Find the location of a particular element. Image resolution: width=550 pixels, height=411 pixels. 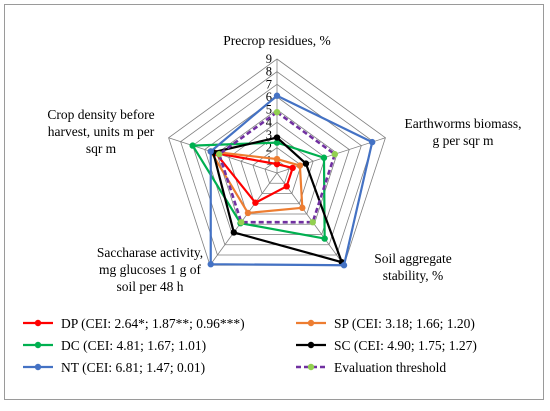

legend-label-1: DP (CEI: 2.64*; 1.87**; 0.96***) is located at coordinates (153, 323).